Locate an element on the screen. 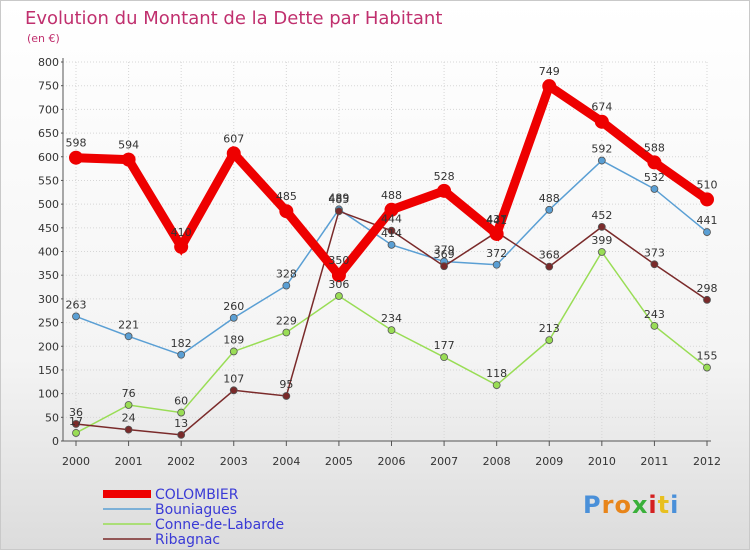 Image resolution: width=750 pixels, height=551 pixels. data-label-conne-de-labarde: 76 is located at coordinates (129, 393).